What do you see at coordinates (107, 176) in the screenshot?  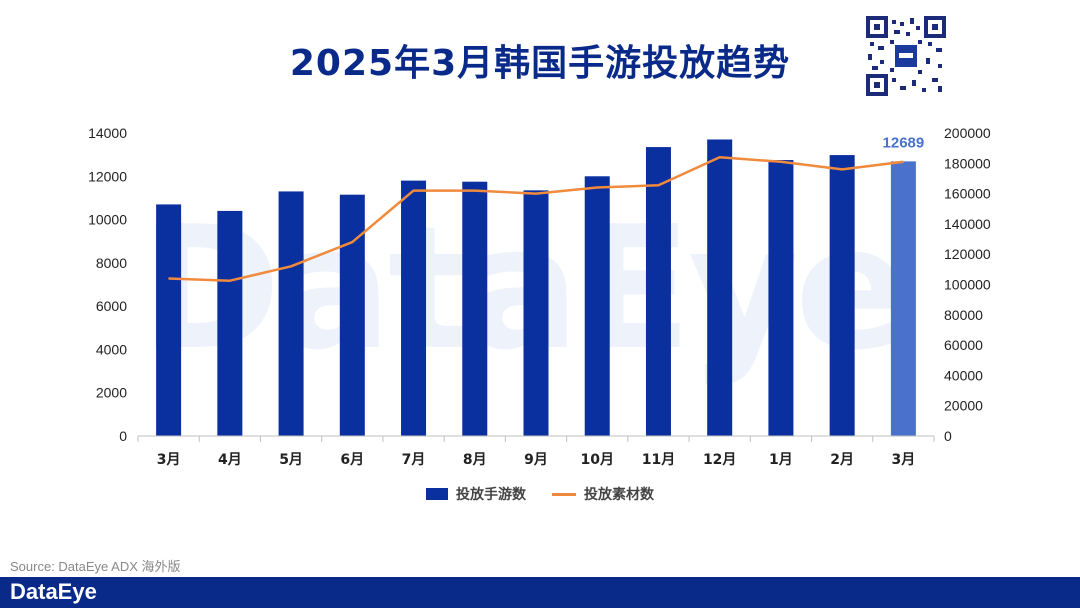 I see `y-left-tick-label: 12000` at bounding box center [107, 176].